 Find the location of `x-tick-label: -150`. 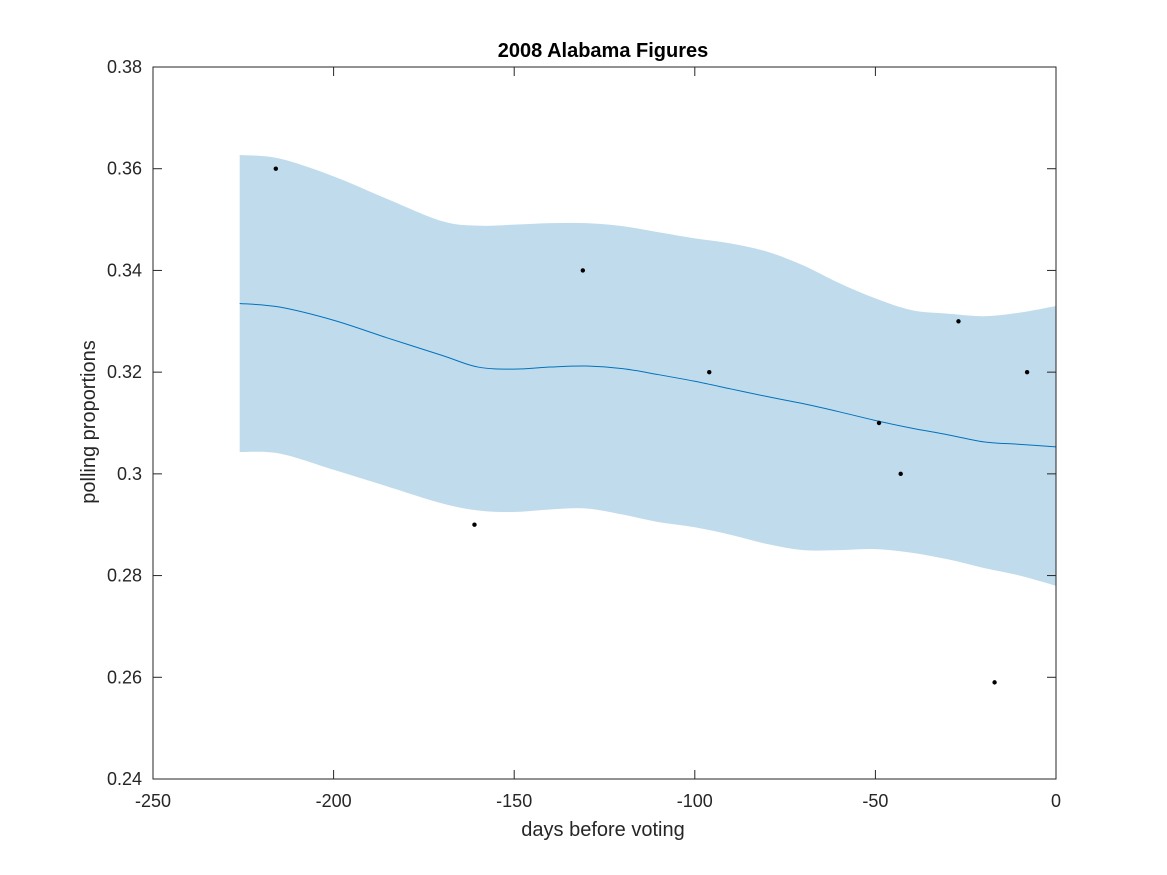

x-tick-label: -150 is located at coordinates (514, 801).